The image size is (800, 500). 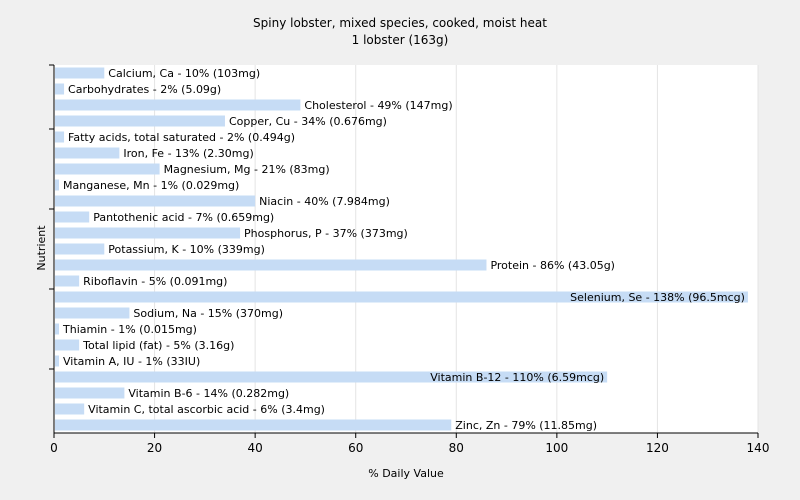 I want to click on chart-subtitle: 1 lobster (163g), so click(x=400, y=40).